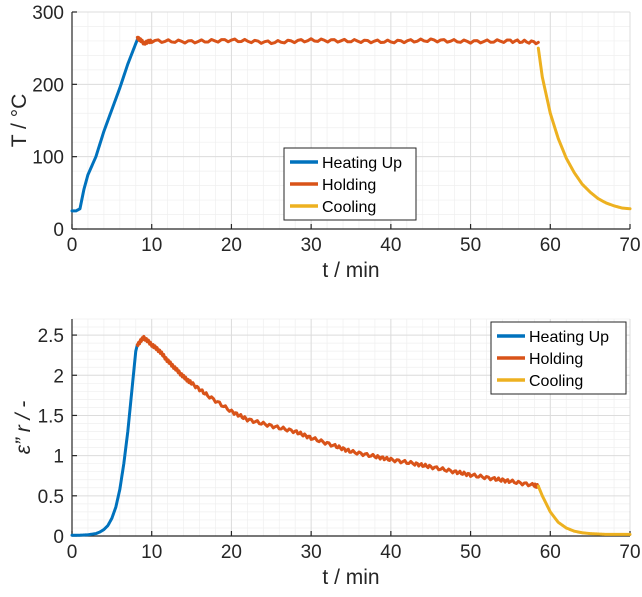  Describe the element at coordinates (58, 457) in the screenshot. I see `y-tick-label: 1` at that location.